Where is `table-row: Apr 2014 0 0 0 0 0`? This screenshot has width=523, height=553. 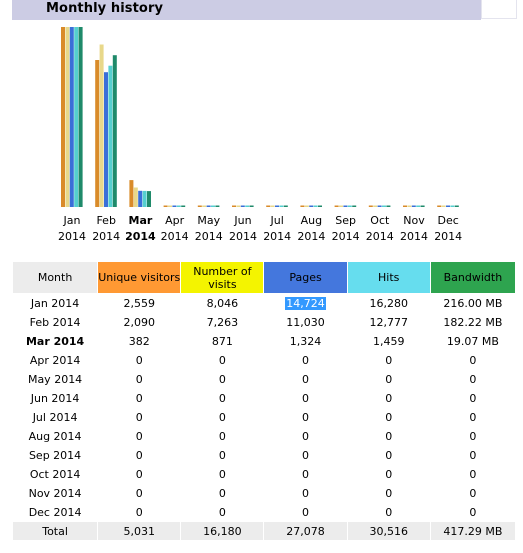 table-row: Apr 2014 0 0 0 0 0 is located at coordinates (264, 360).